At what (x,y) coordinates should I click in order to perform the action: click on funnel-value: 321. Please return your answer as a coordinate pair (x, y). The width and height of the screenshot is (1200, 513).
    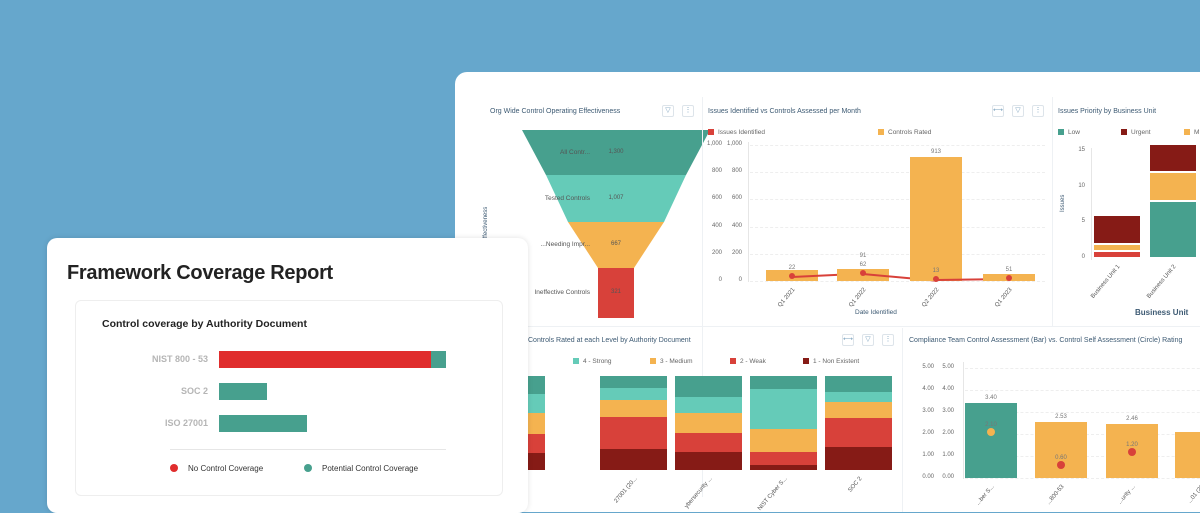
    Looking at the image, I should click on (615, 292).